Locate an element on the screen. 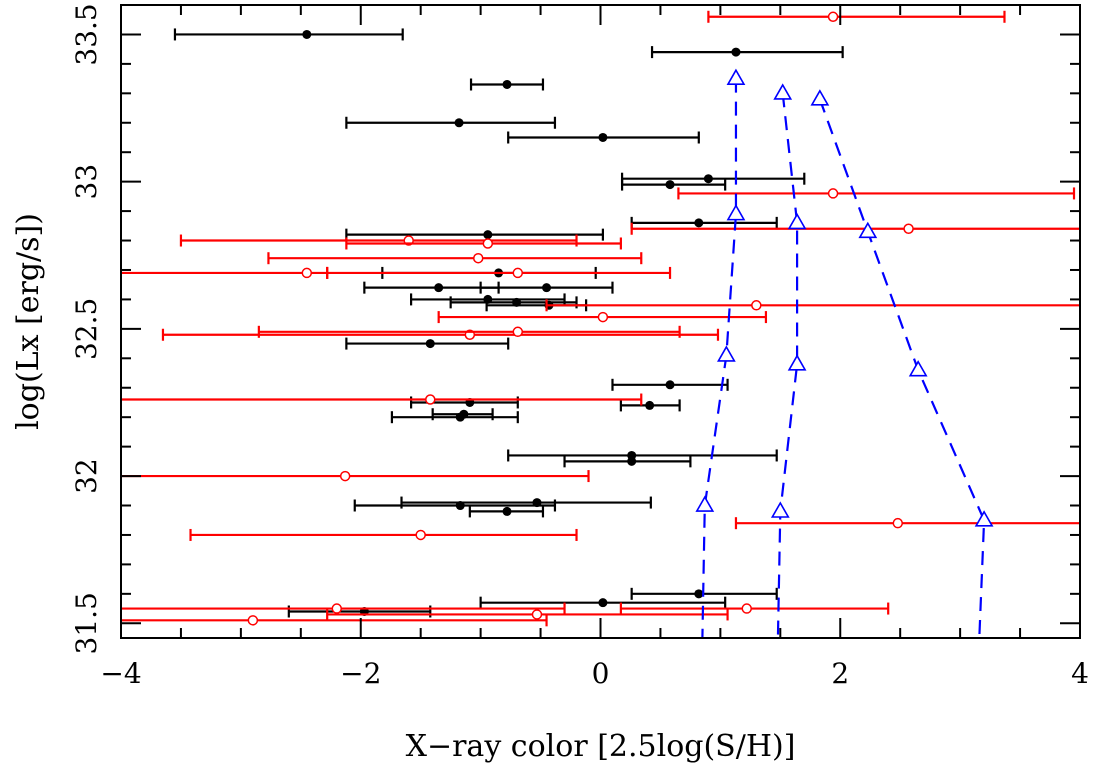  x-tick-label: −2 is located at coordinates (360, 673).